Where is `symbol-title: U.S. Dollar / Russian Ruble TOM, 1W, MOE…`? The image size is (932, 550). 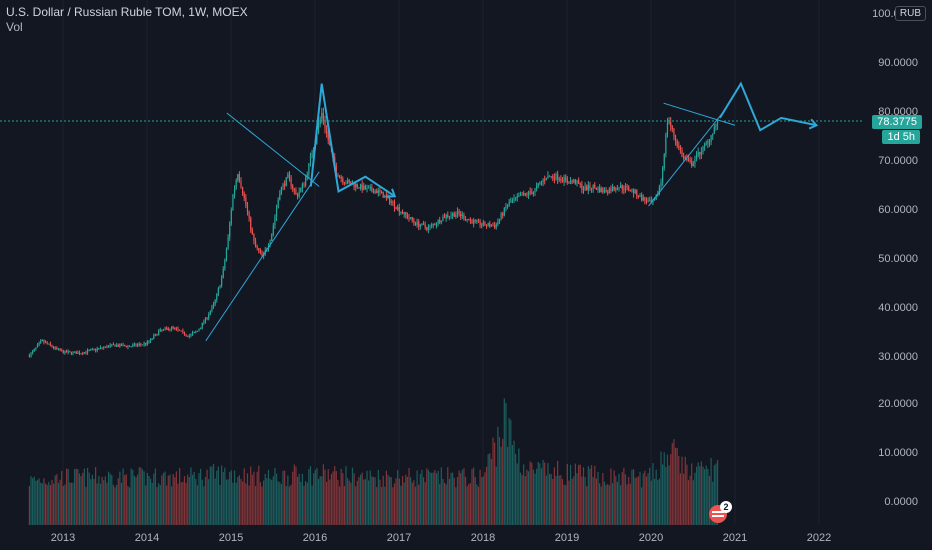 symbol-title: U.S. Dollar / Russian Ruble TOM, 1W, MOE… is located at coordinates (127, 12).